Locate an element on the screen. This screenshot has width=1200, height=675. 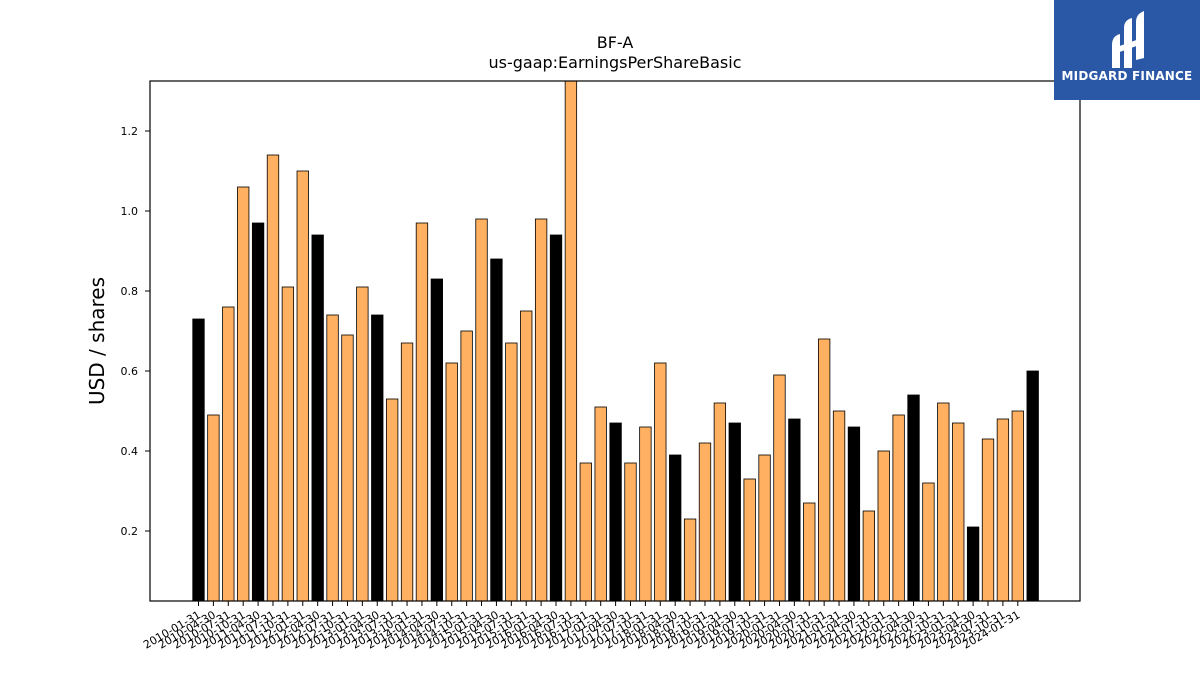
chart-subtitle: us-gaap:EarningsPerShareBasic is located at coordinates (614, 62).